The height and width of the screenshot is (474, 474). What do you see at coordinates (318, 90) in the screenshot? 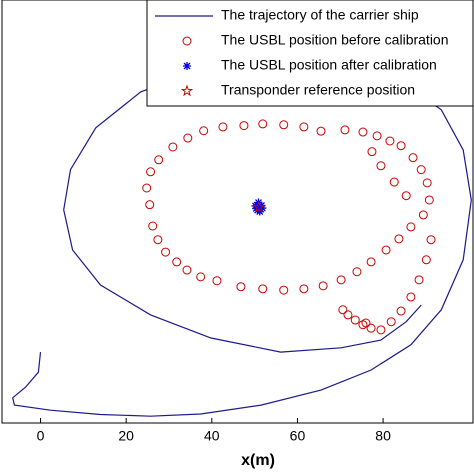
I see `legend-label: Transponder reference position` at bounding box center [318, 90].